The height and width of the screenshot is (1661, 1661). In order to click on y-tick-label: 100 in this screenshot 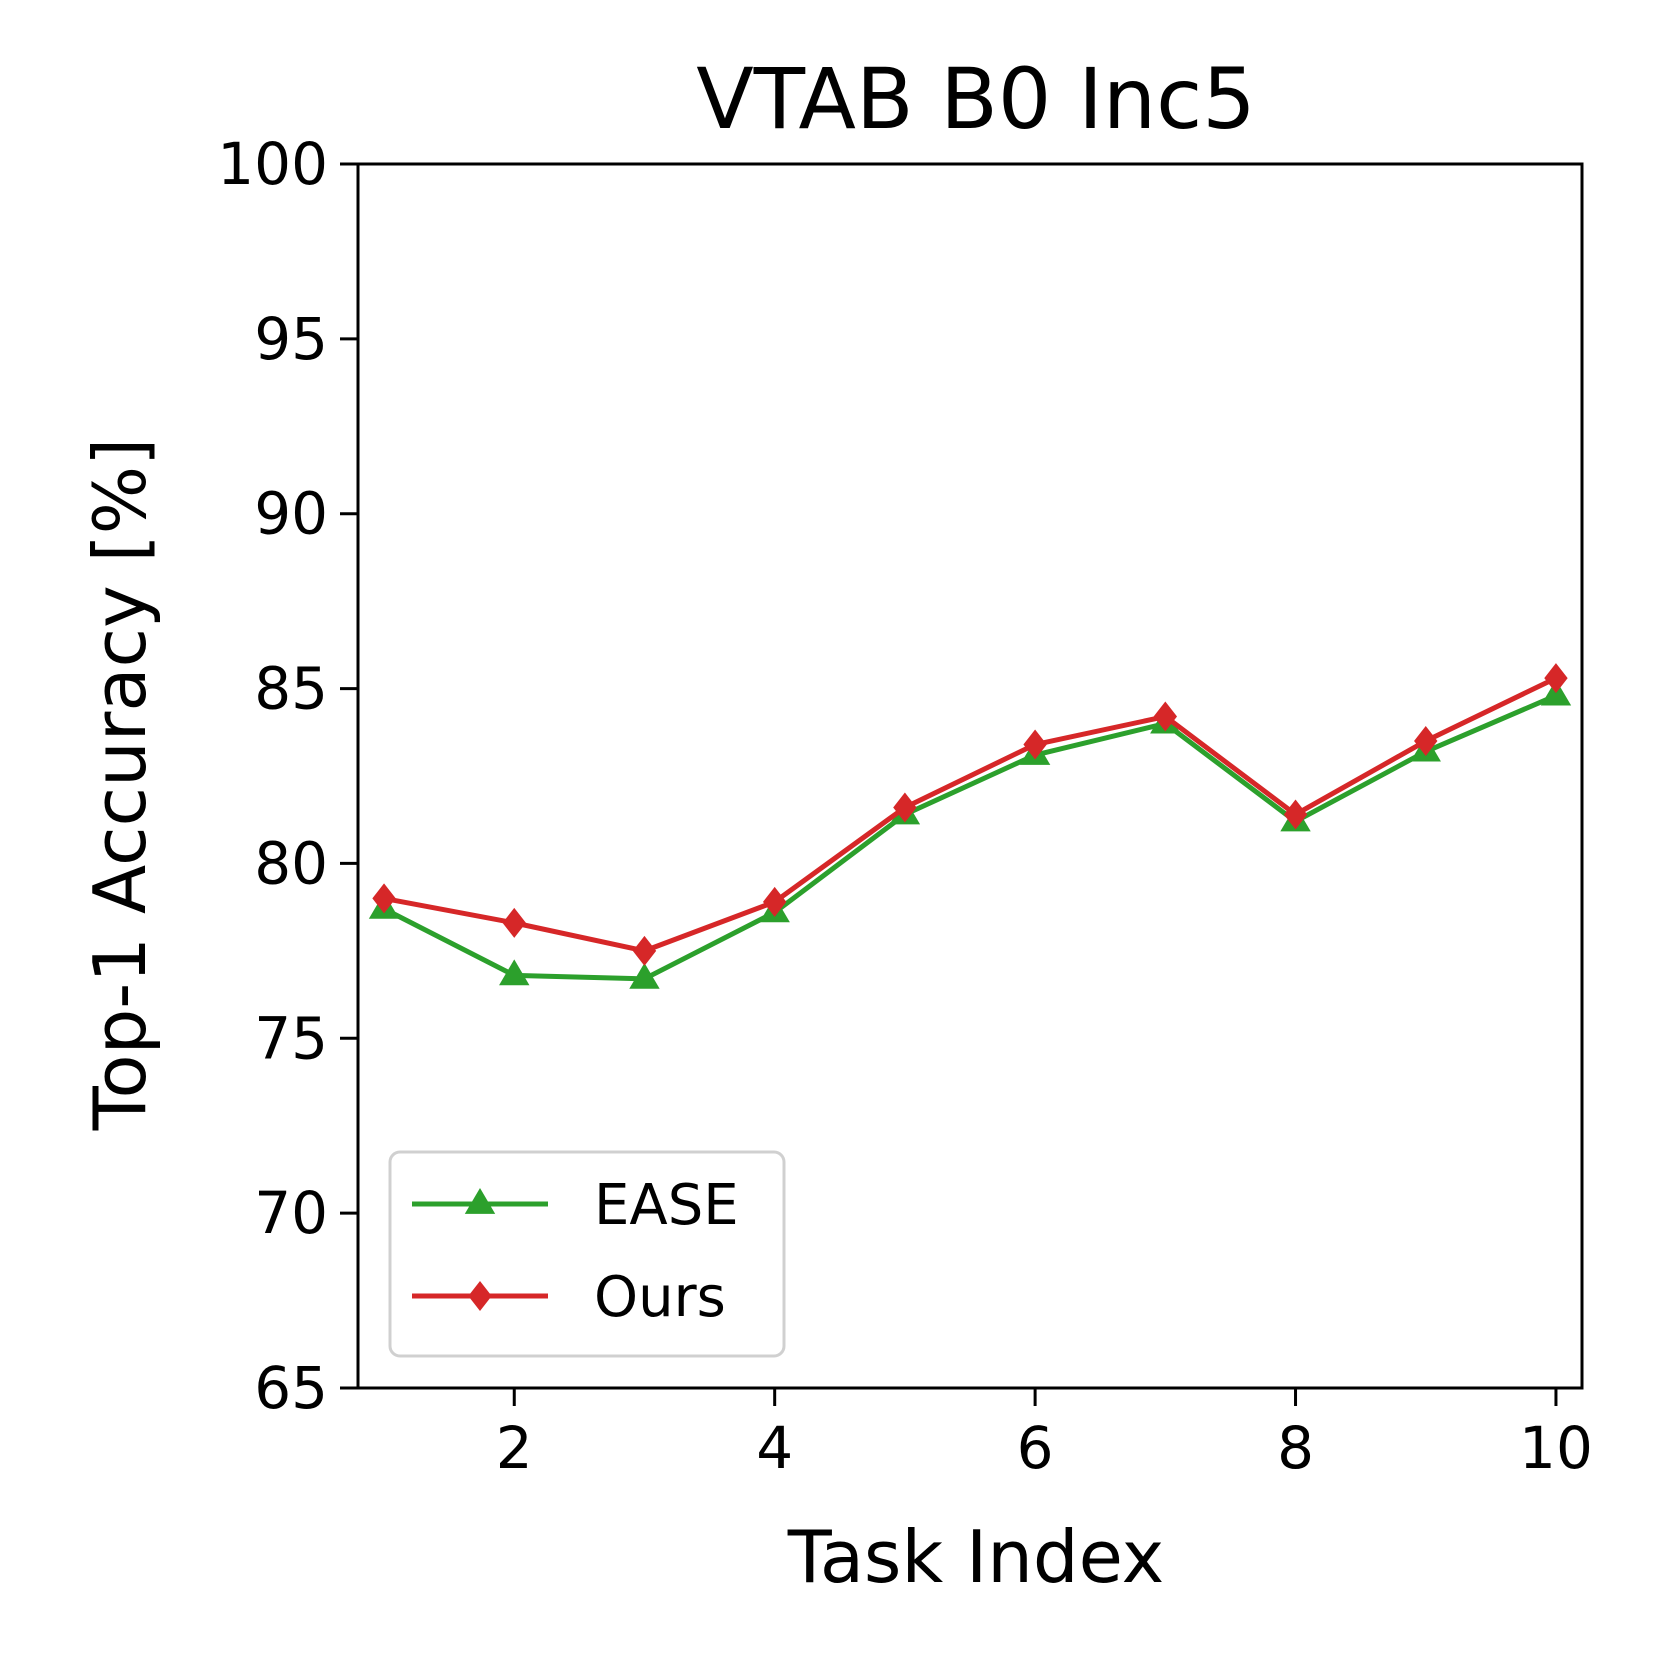, I will do `click(272, 164)`.